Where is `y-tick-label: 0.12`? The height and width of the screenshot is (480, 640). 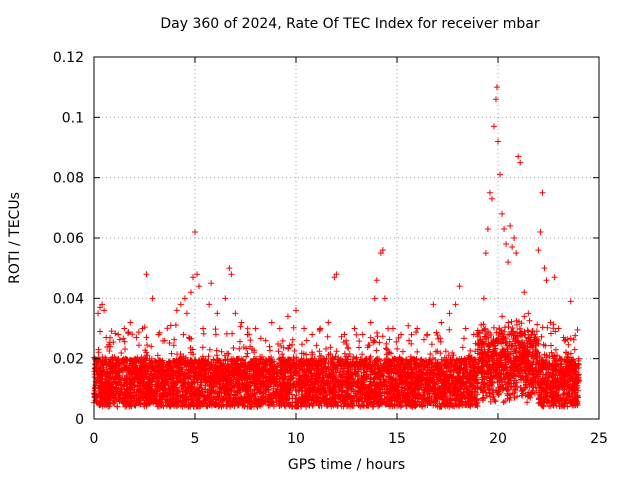 y-tick-label: 0.12 is located at coordinates (68, 58).